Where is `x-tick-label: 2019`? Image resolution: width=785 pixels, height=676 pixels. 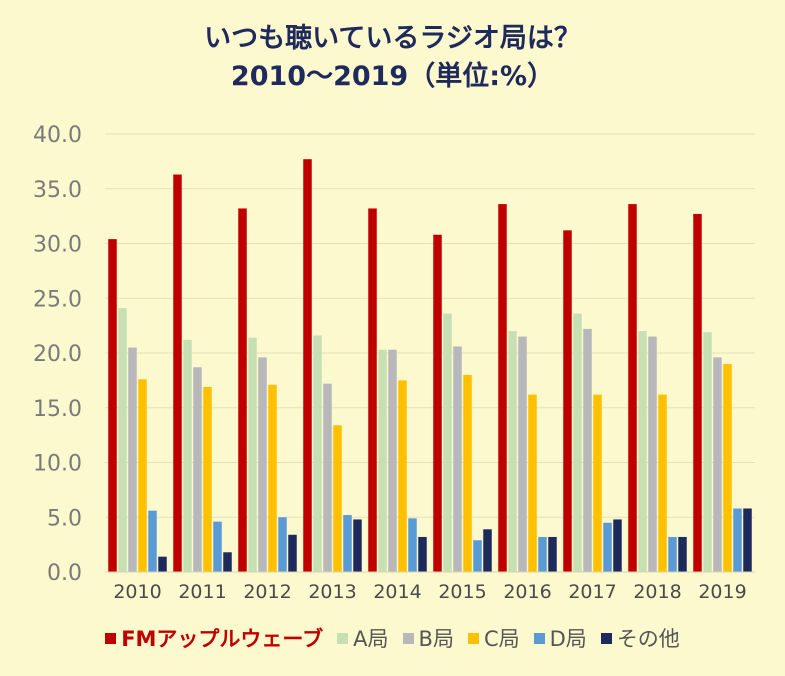 x-tick-label: 2019 is located at coordinates (722, 592).